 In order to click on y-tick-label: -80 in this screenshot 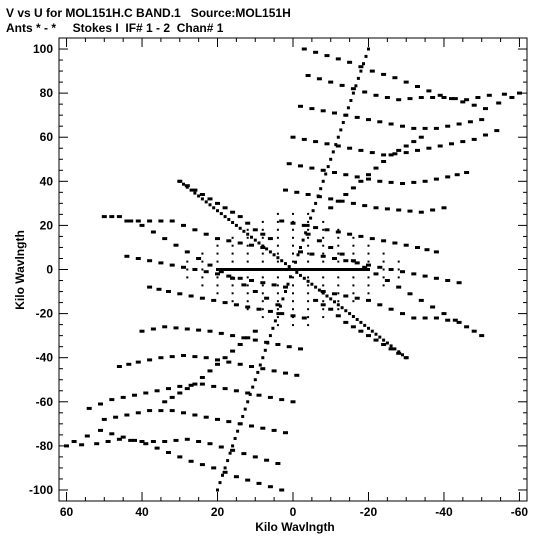, I will do `click(45, 446)`.